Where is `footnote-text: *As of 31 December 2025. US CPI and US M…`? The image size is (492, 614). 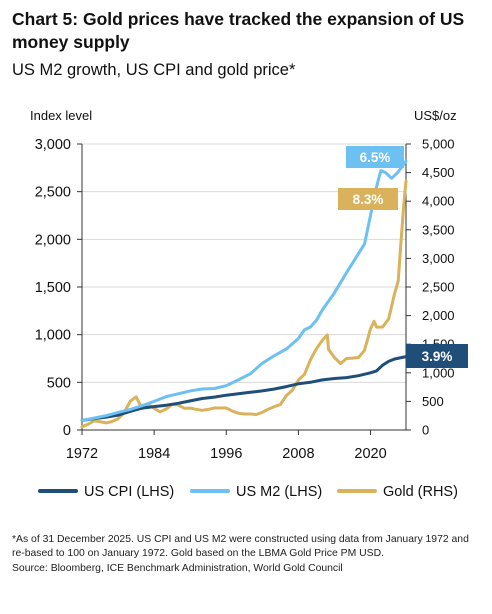
footnote-text: *As of 31 December 2025. US CPI and US M… is located at coordinates (240, 547).